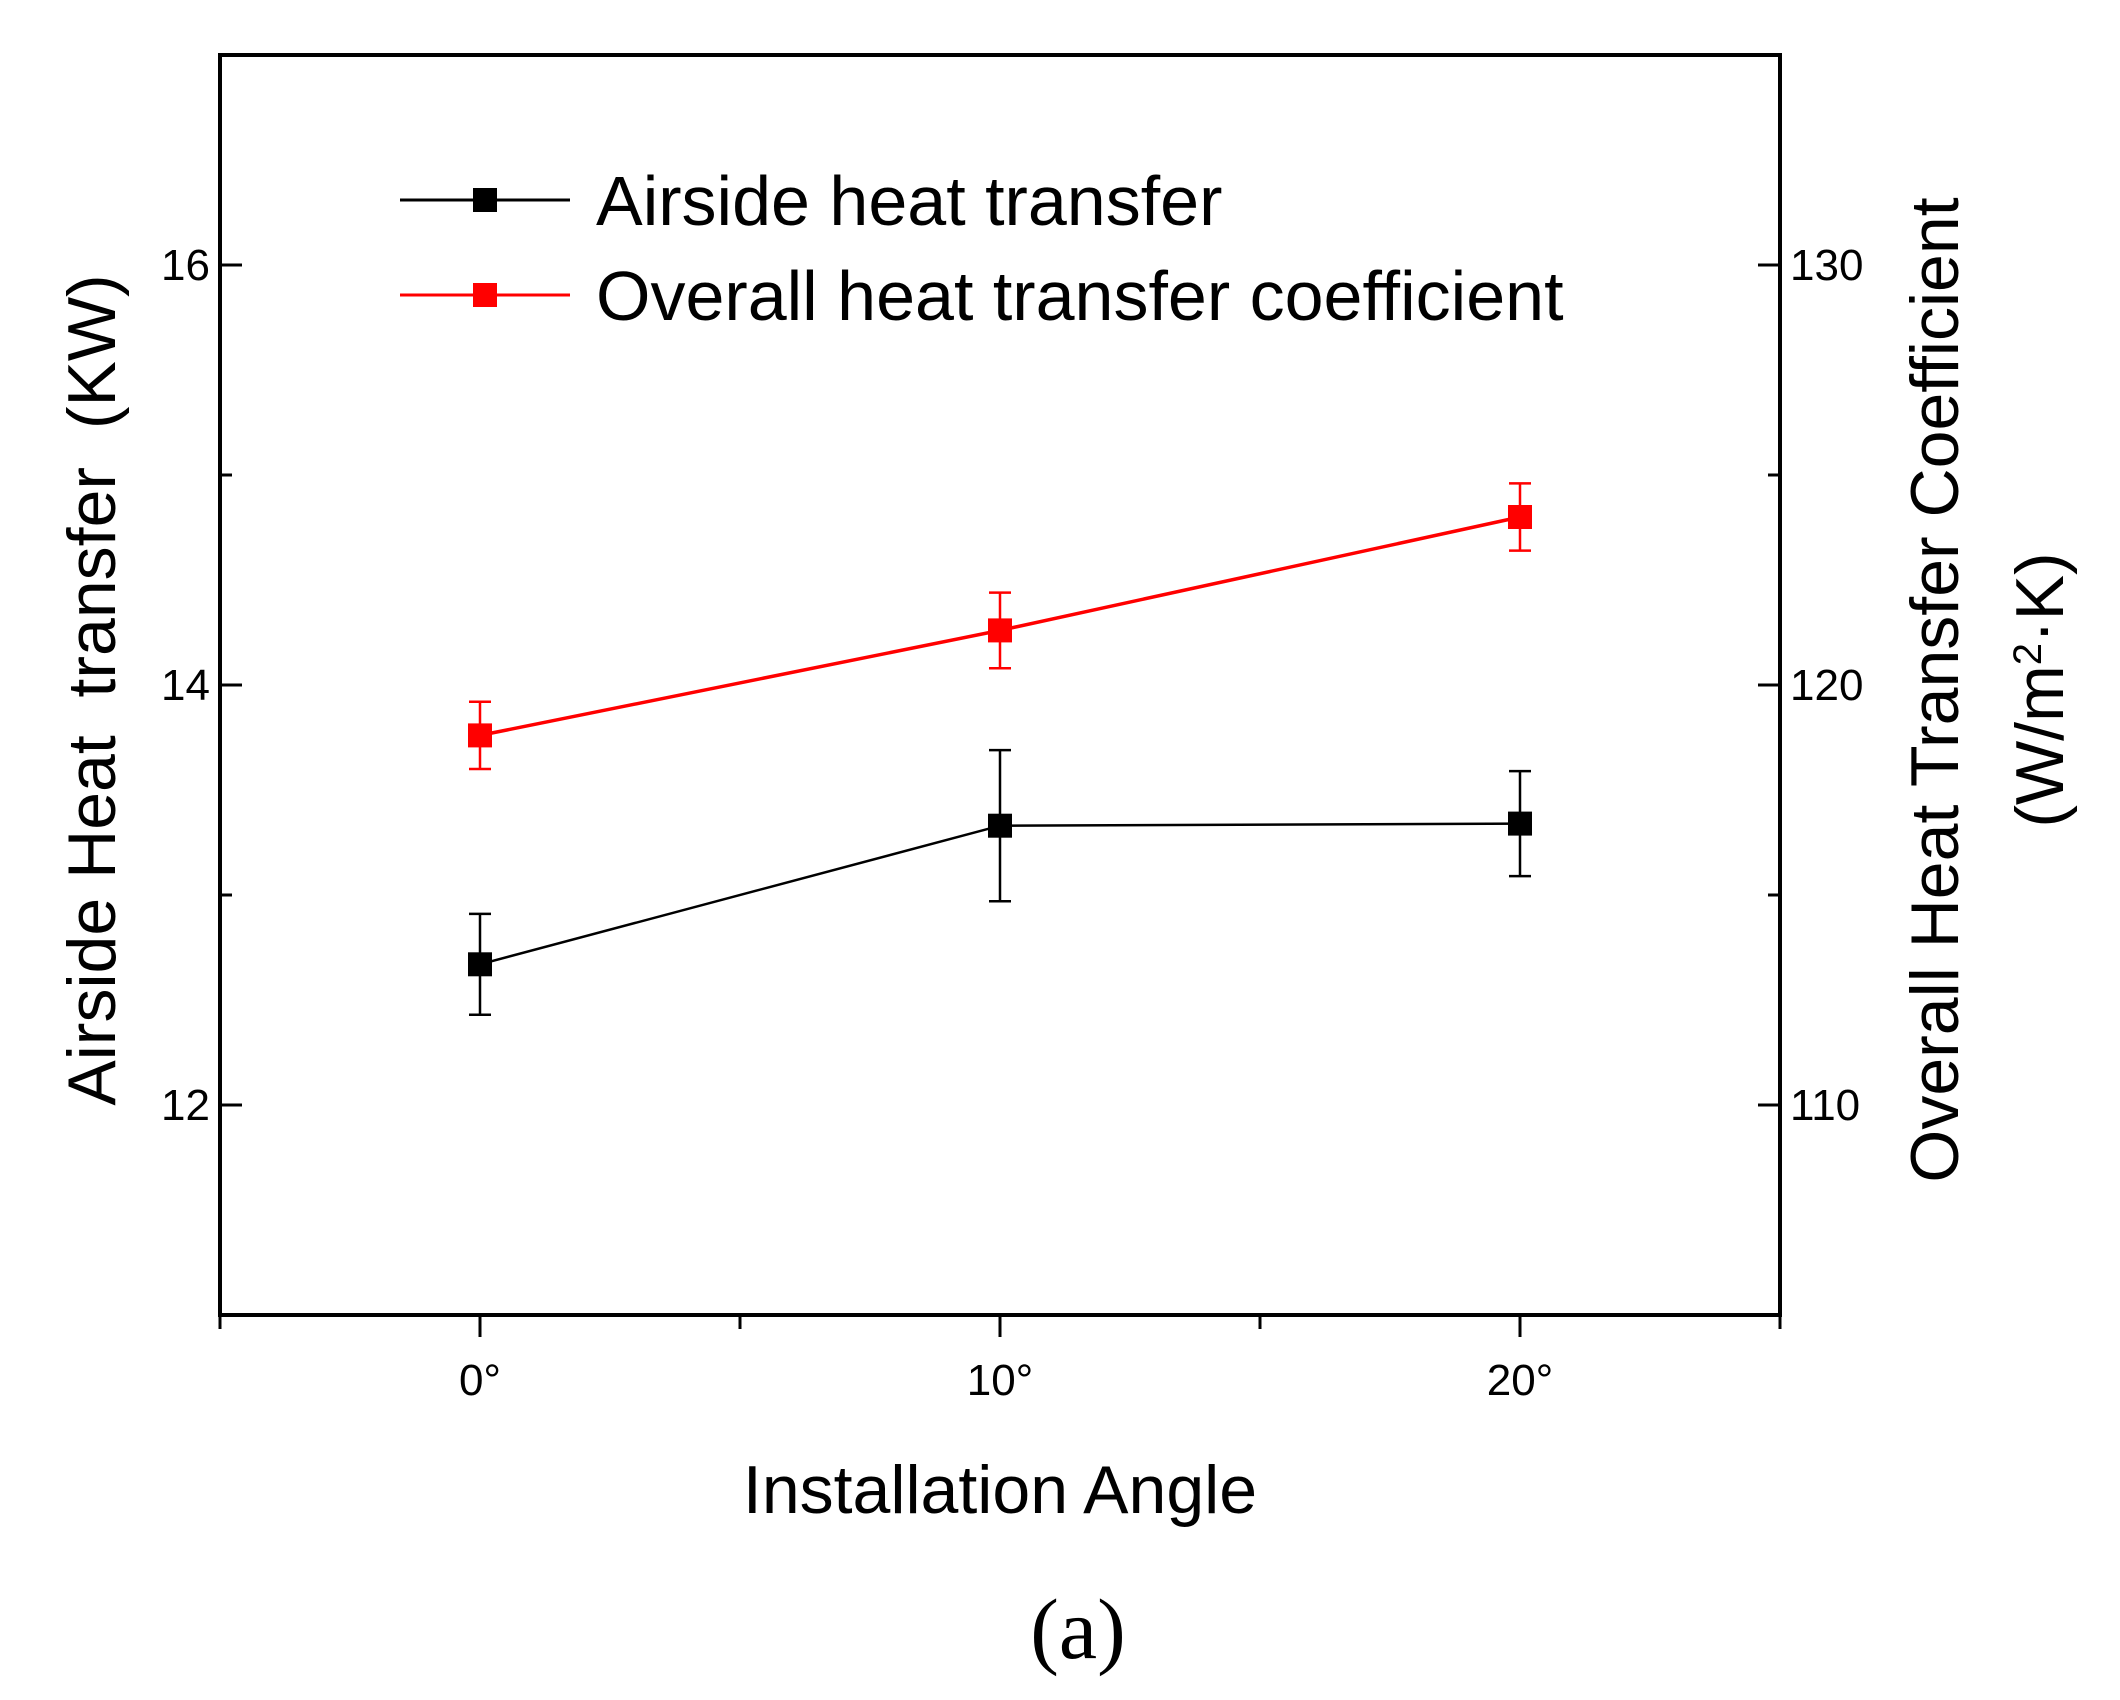  What do you see at coordinates (1000, 882) in the screenshot?
I see `series-airside` at bounding box center [1000, 882].